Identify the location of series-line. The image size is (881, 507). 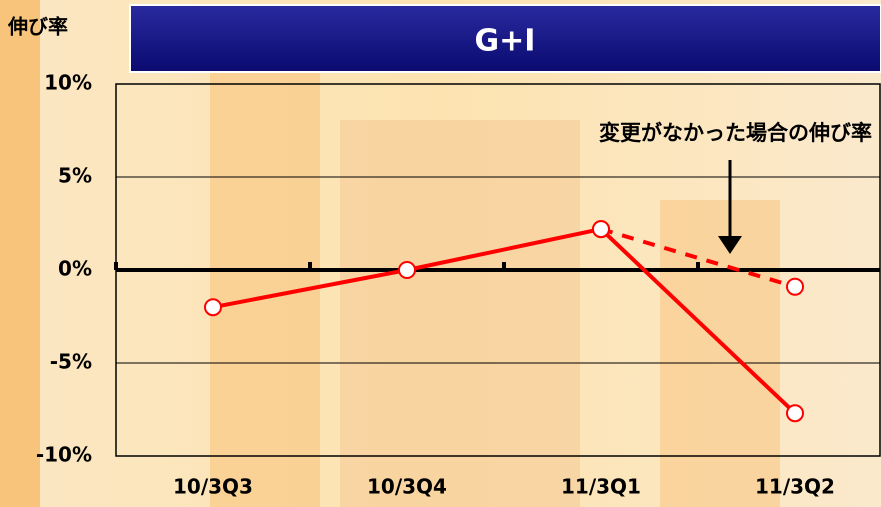
(698, 258).